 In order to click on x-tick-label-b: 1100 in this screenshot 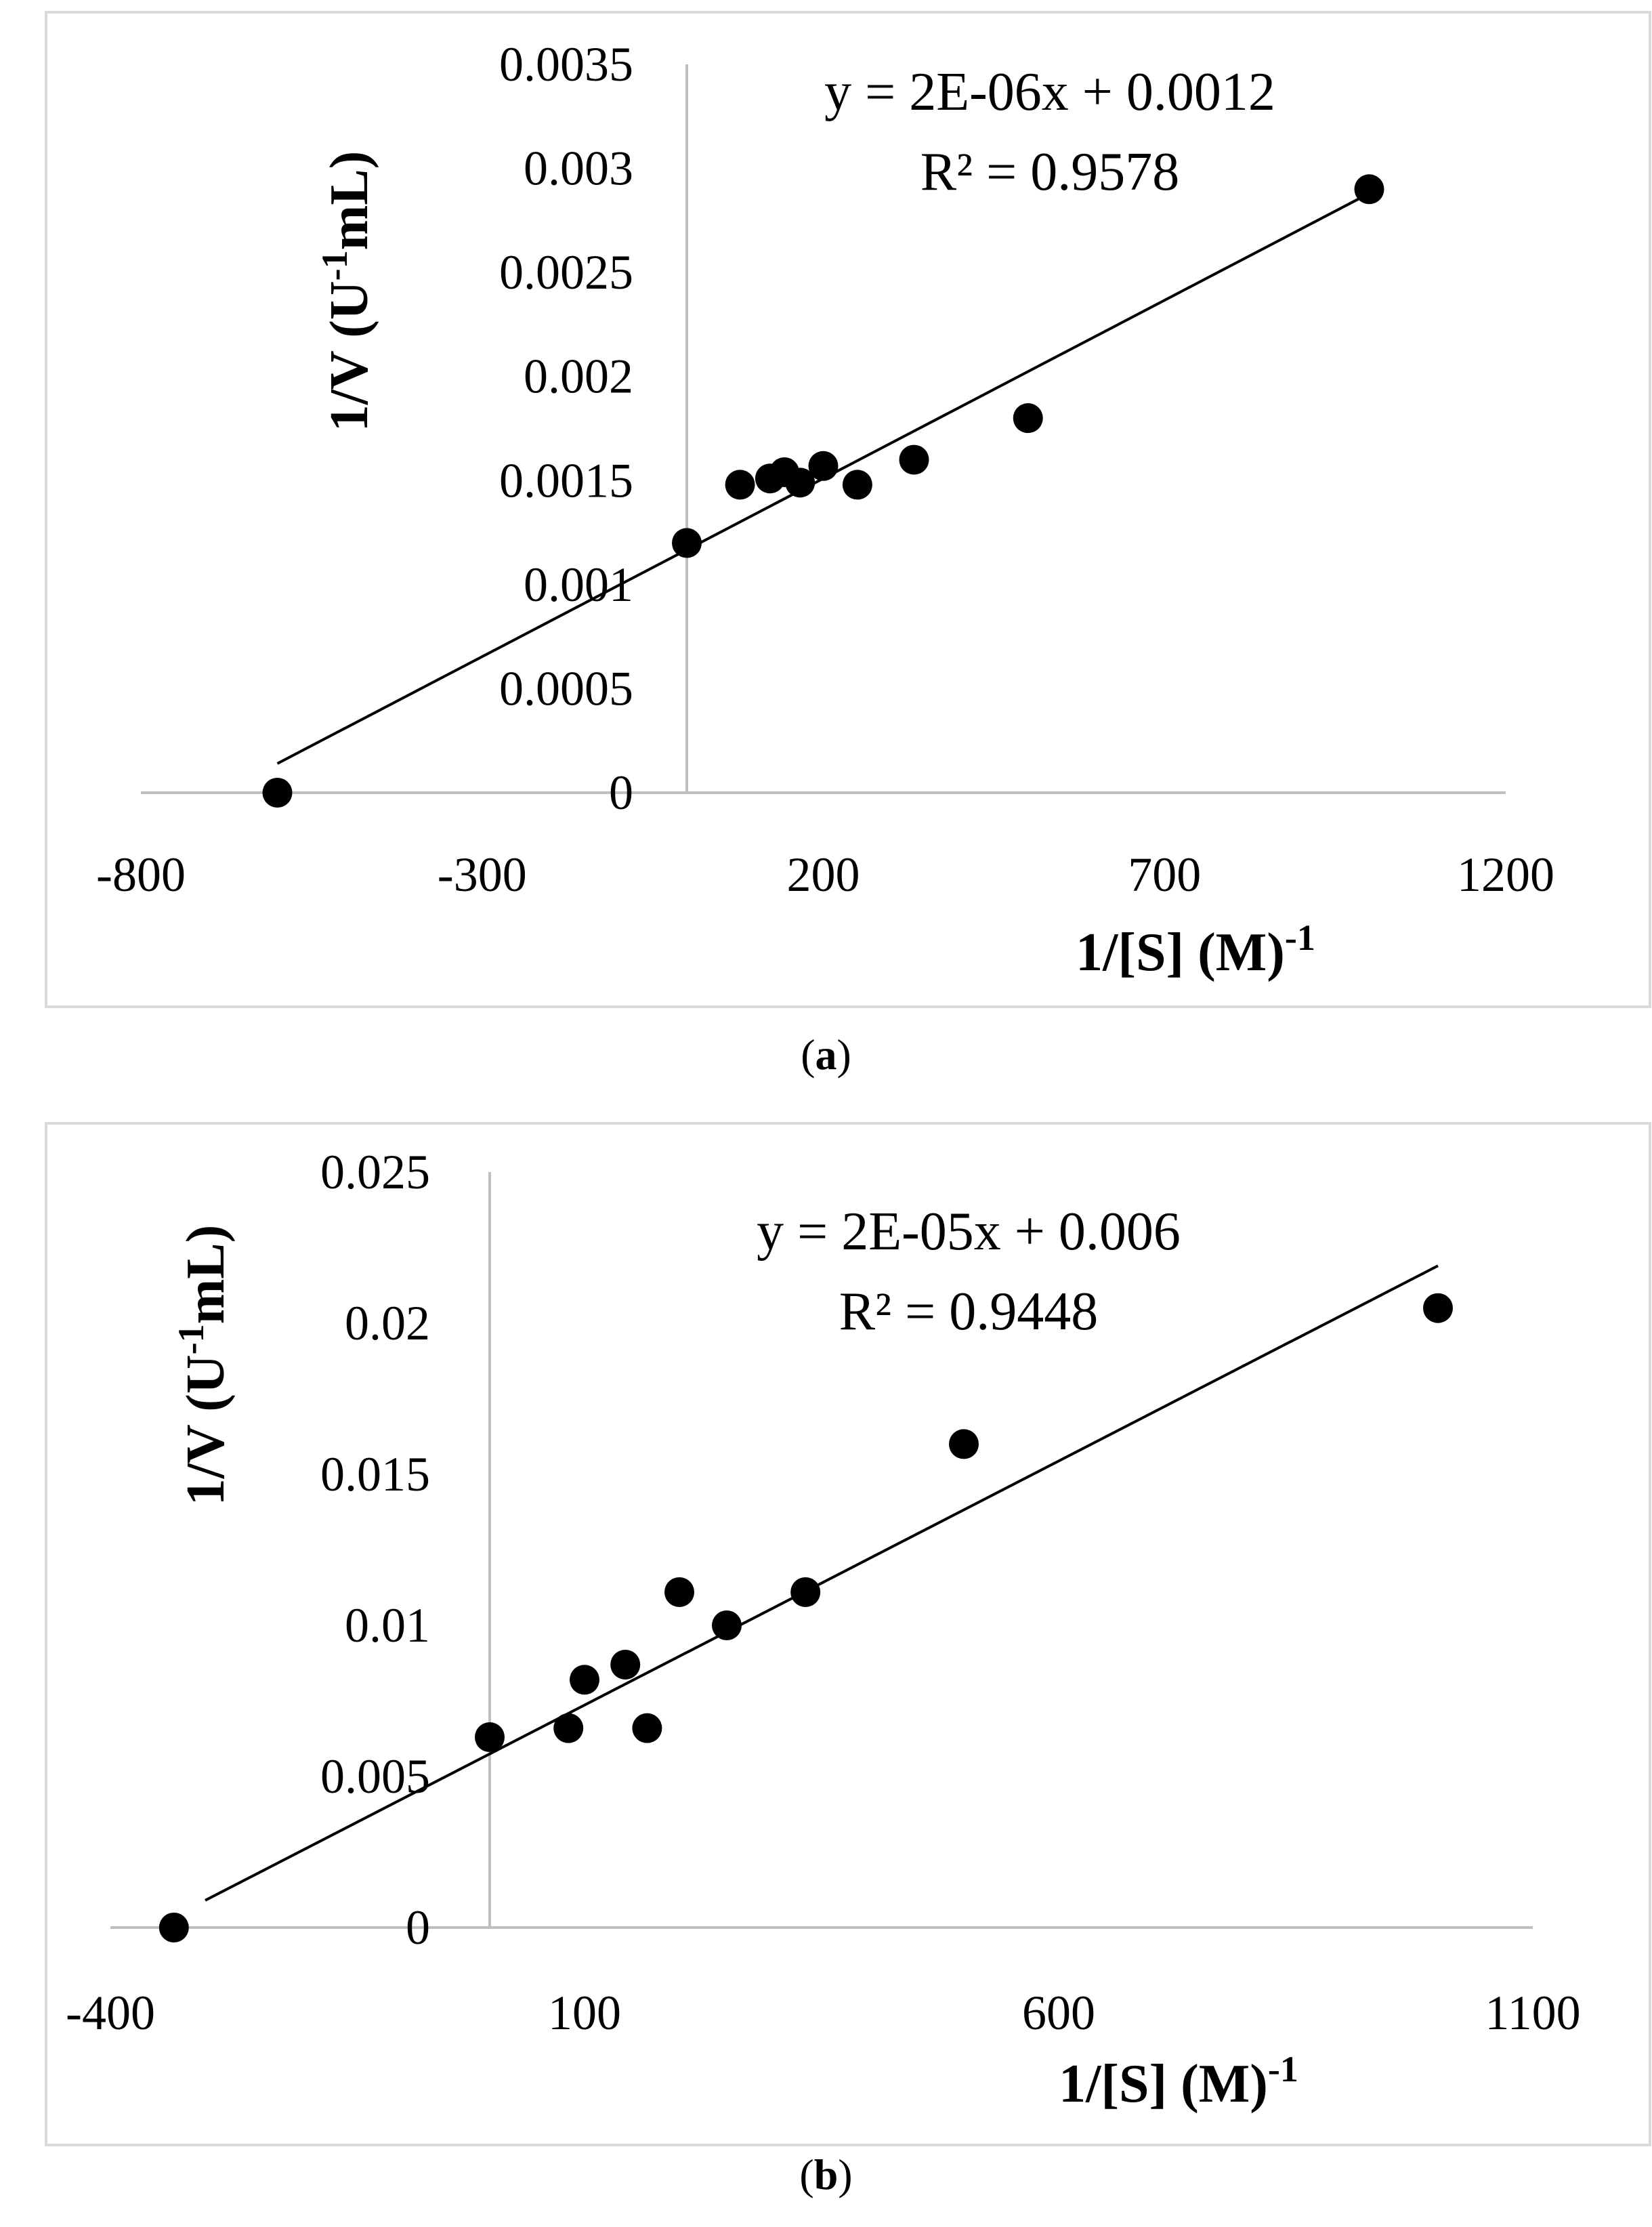, I will do `click(1532, 2013)`.